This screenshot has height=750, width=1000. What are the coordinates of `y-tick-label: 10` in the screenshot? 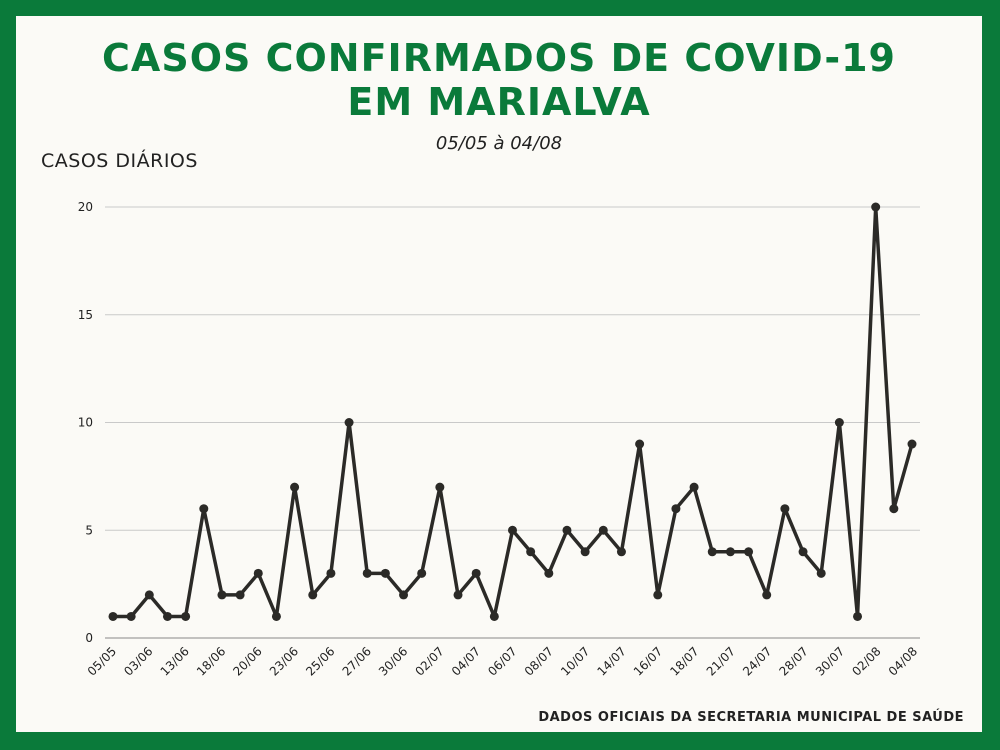 It's located at (85, 423).